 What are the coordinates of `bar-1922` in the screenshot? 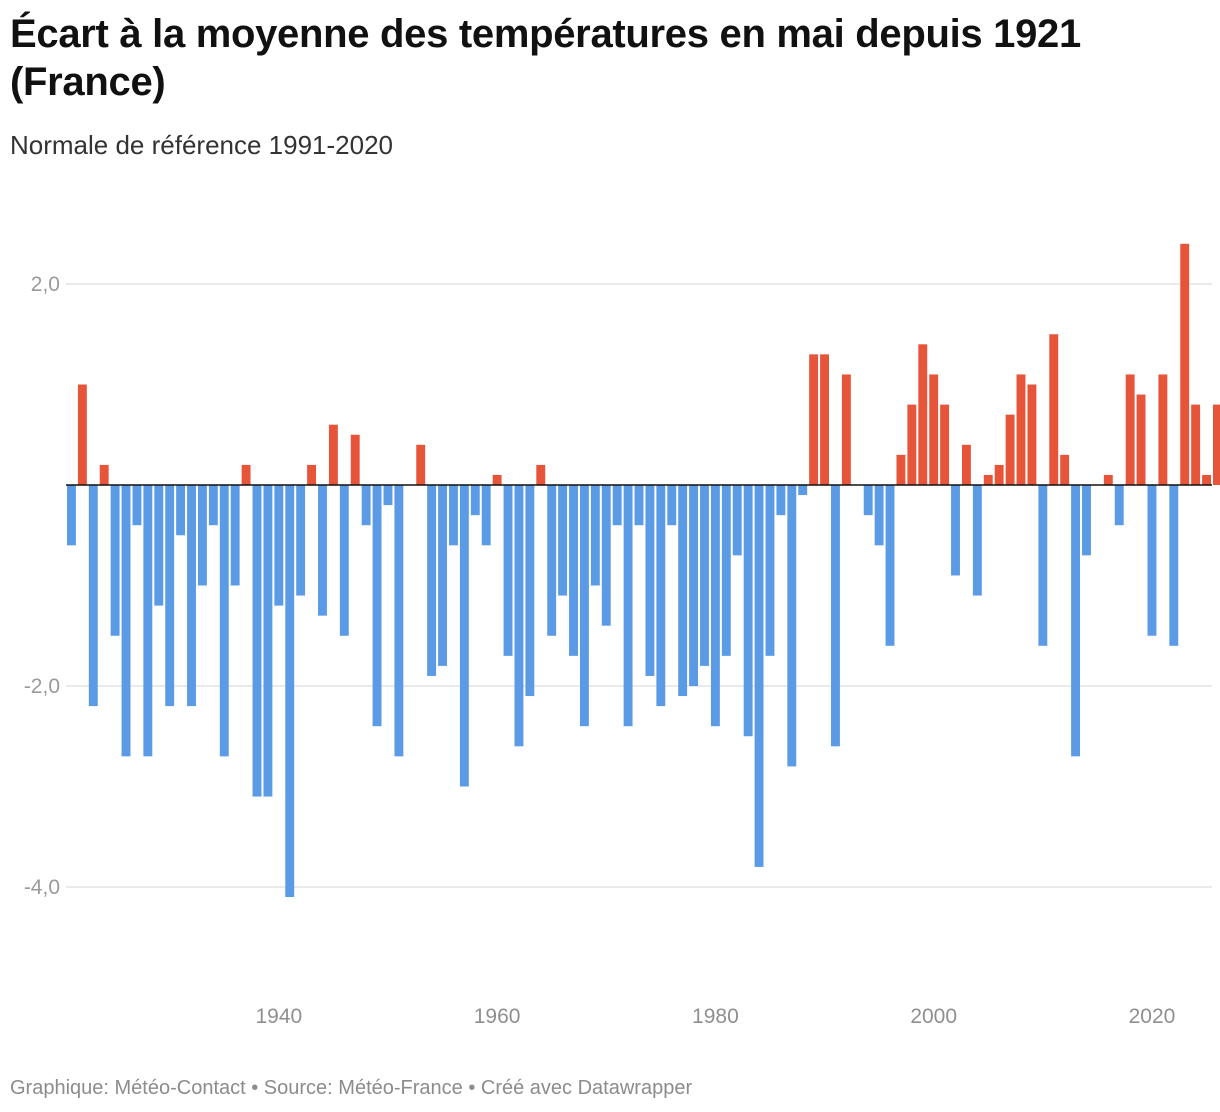 It's located at (82, 434).